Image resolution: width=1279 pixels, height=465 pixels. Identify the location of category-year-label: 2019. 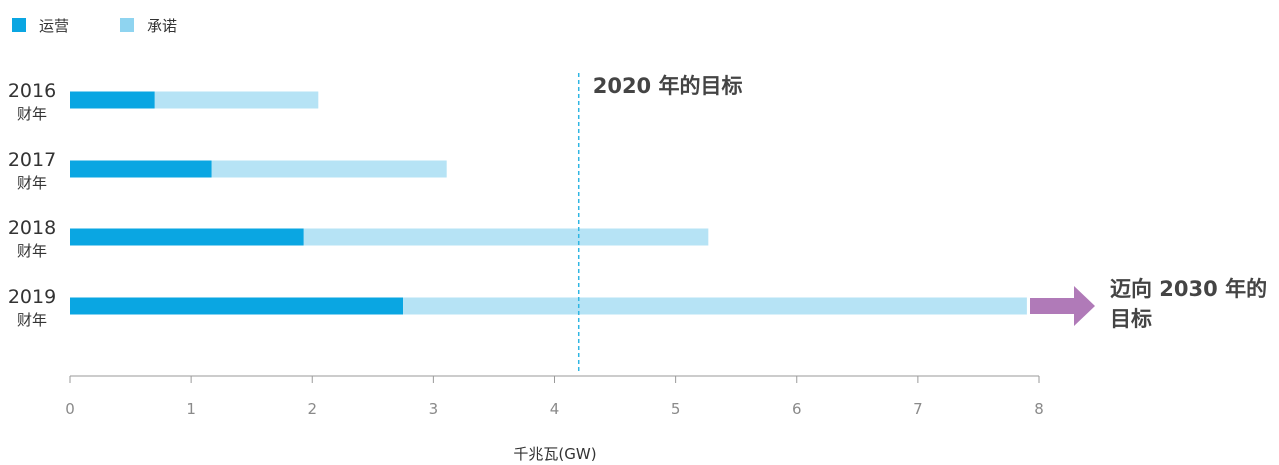
(32, 297).